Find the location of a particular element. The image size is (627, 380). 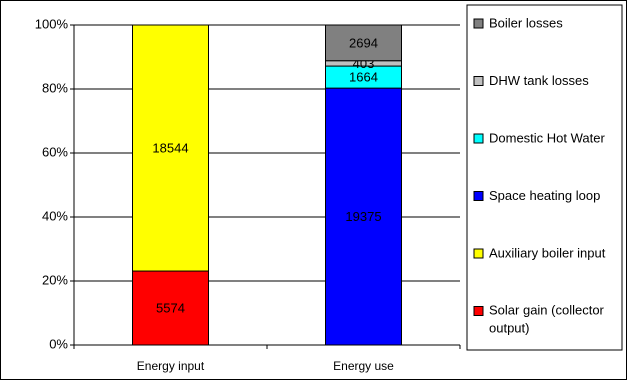

legend-label: Space heating loop is located at coordinates (544, 195).